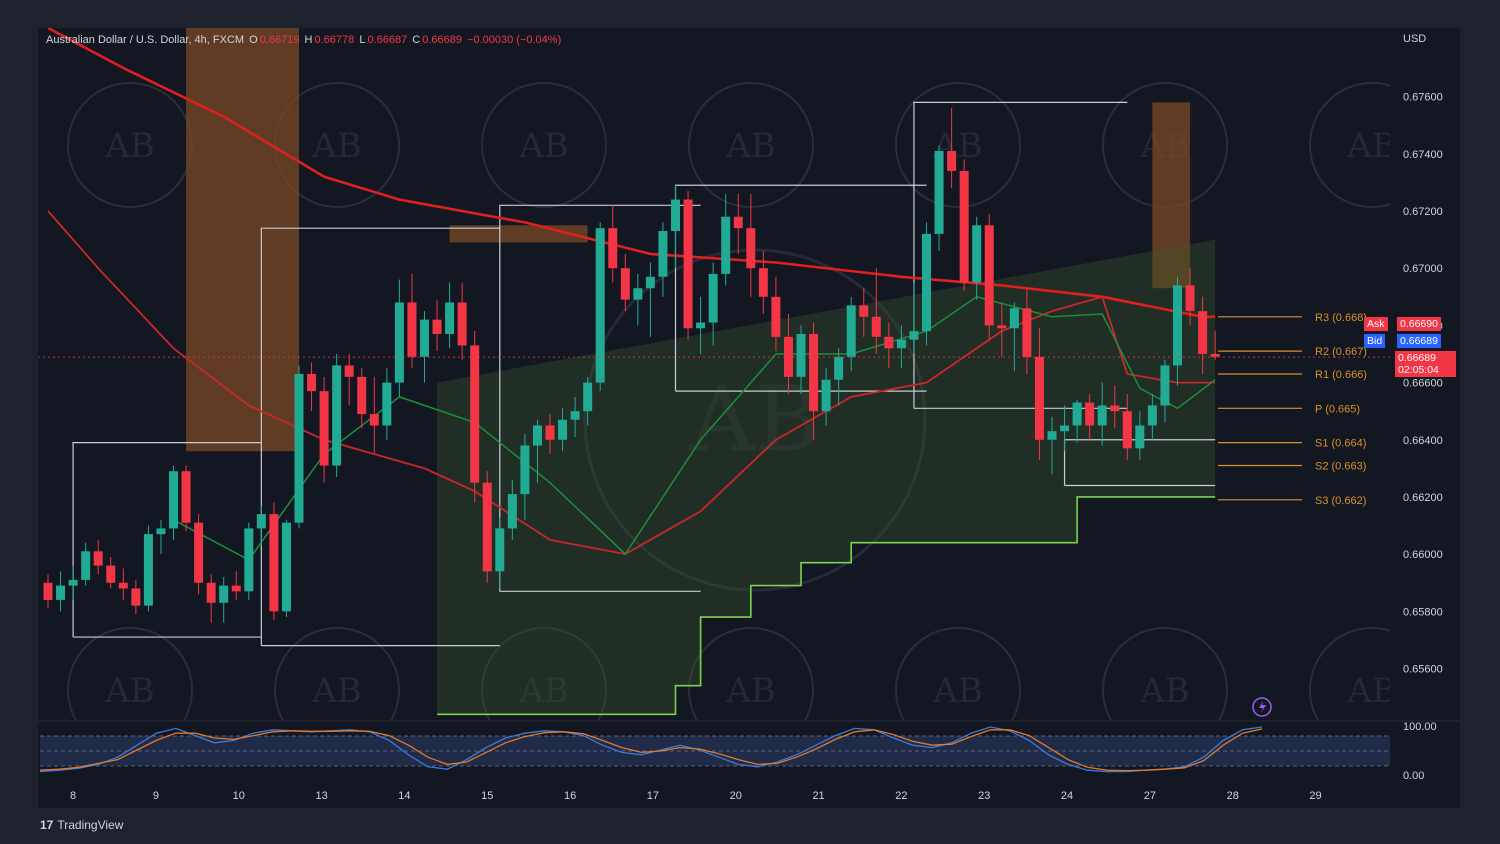  I want to click on low-label: L, so click(362, 40).